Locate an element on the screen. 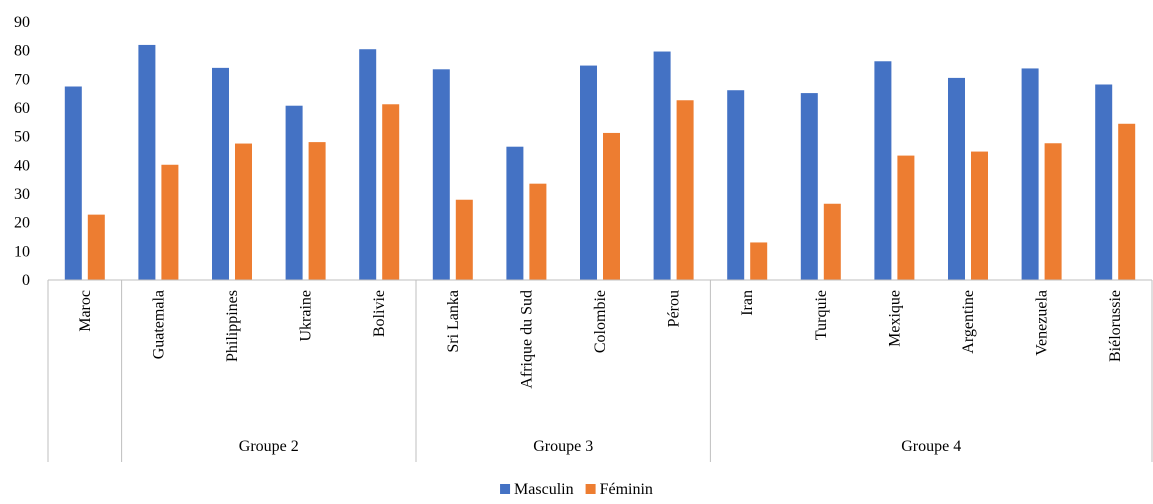 This screenshot has width=1153, height=504. category-label: Turquie is located at coordinates (821, 315).